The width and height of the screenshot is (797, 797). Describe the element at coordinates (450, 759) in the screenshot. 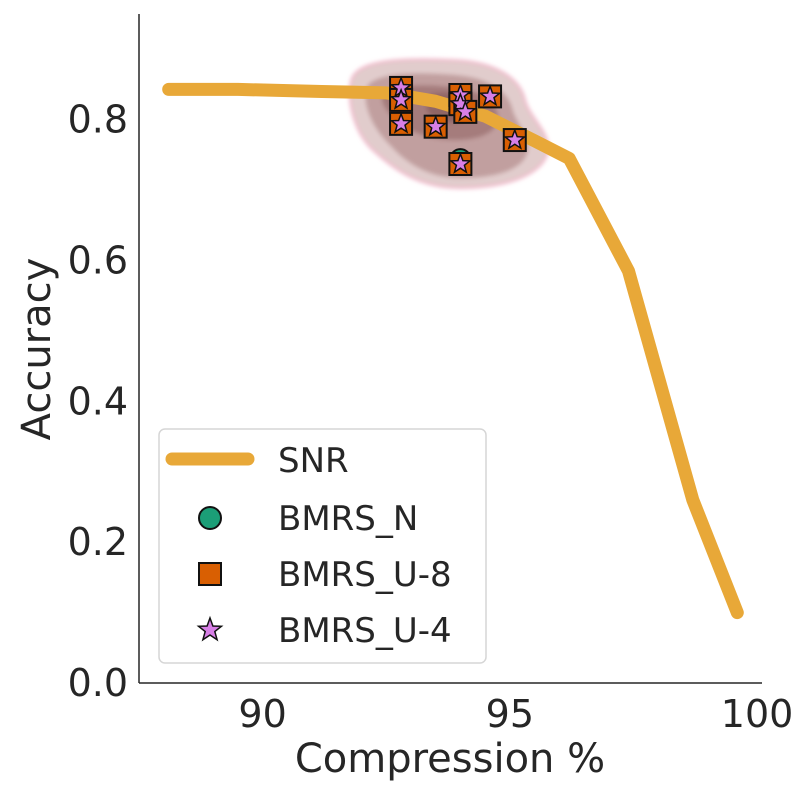

I see `x-axis-label: Compression %` at that location.